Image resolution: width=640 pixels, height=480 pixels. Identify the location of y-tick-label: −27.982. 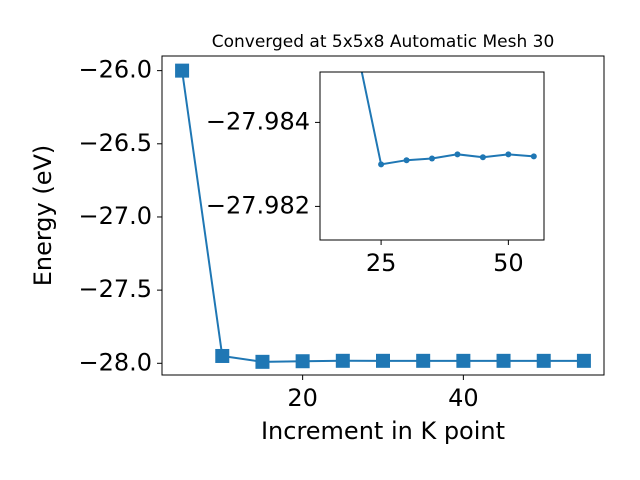
(258, 205).